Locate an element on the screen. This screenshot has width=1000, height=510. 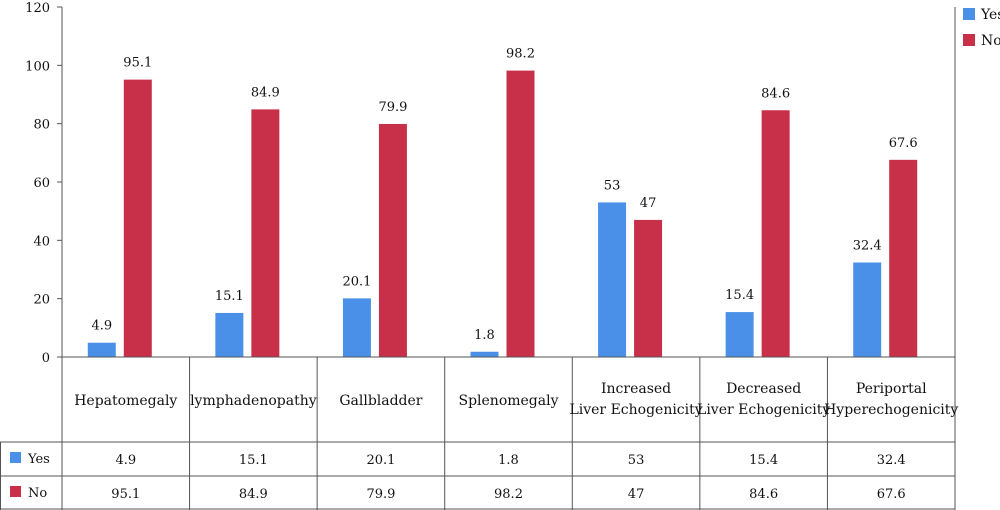
data-label: 98.2 is located at coordinates (520, 54).